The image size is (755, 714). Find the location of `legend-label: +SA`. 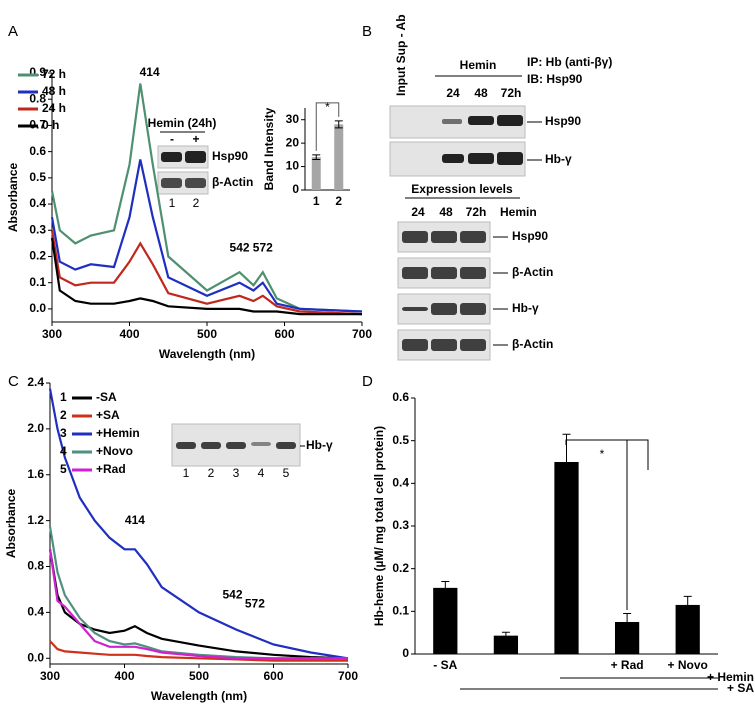

legend-label: +SA is located at coordinates (108, 415).